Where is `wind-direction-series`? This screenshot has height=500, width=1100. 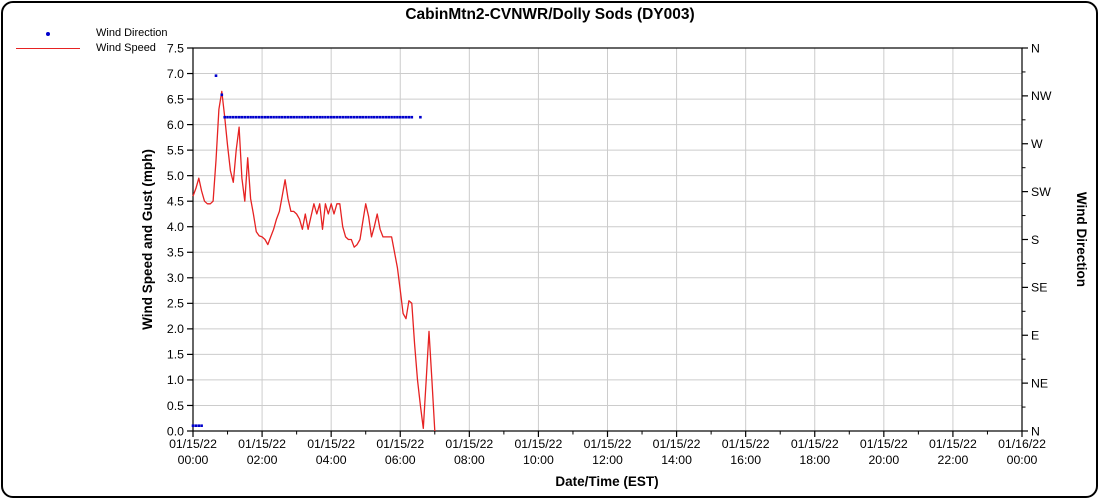
wind-direction-series is located at coordinates (306, 250).